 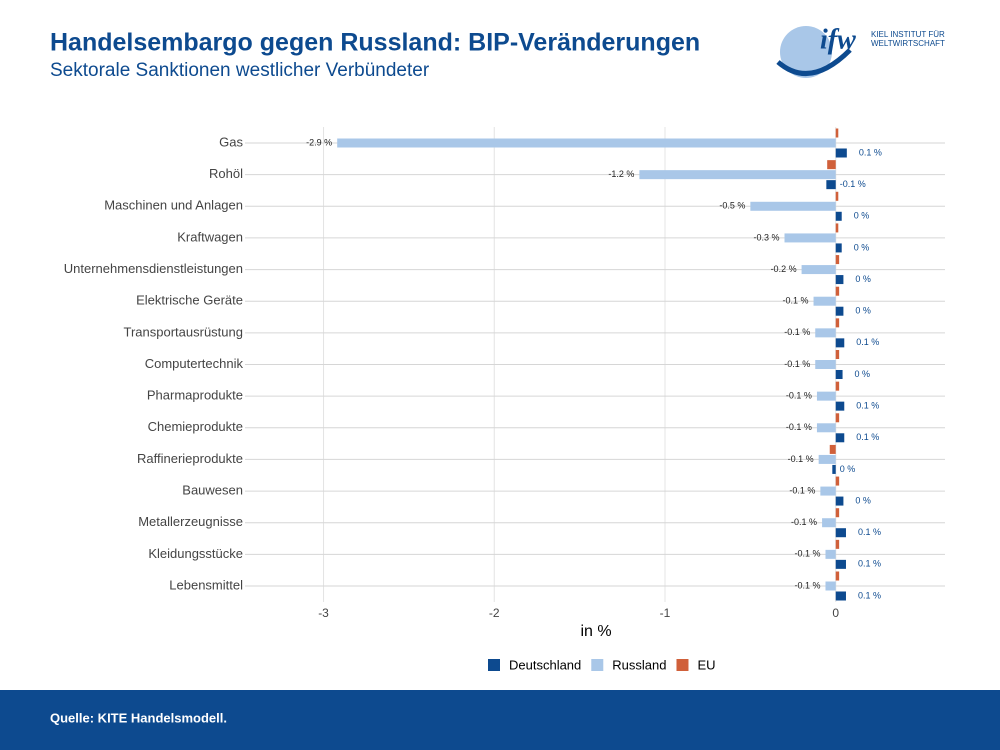 What do you see at coordinates (706, 664) in the screenshot?
I see `legend-label: EU` at bounding box center [706, 664].